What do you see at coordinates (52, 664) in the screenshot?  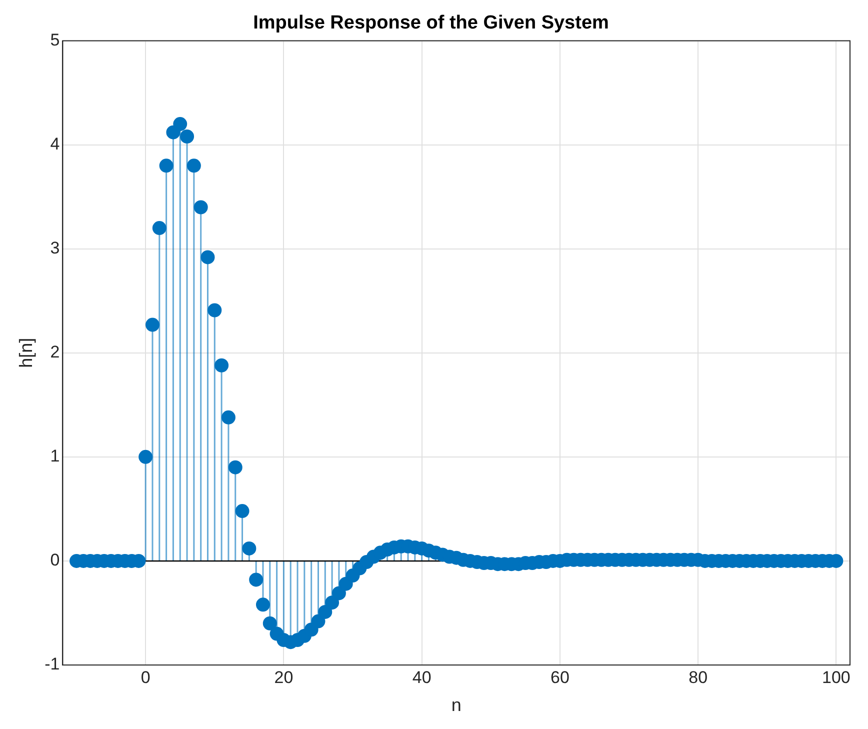 I see `y-tick-label: -1` at bounding box center [52, 664].